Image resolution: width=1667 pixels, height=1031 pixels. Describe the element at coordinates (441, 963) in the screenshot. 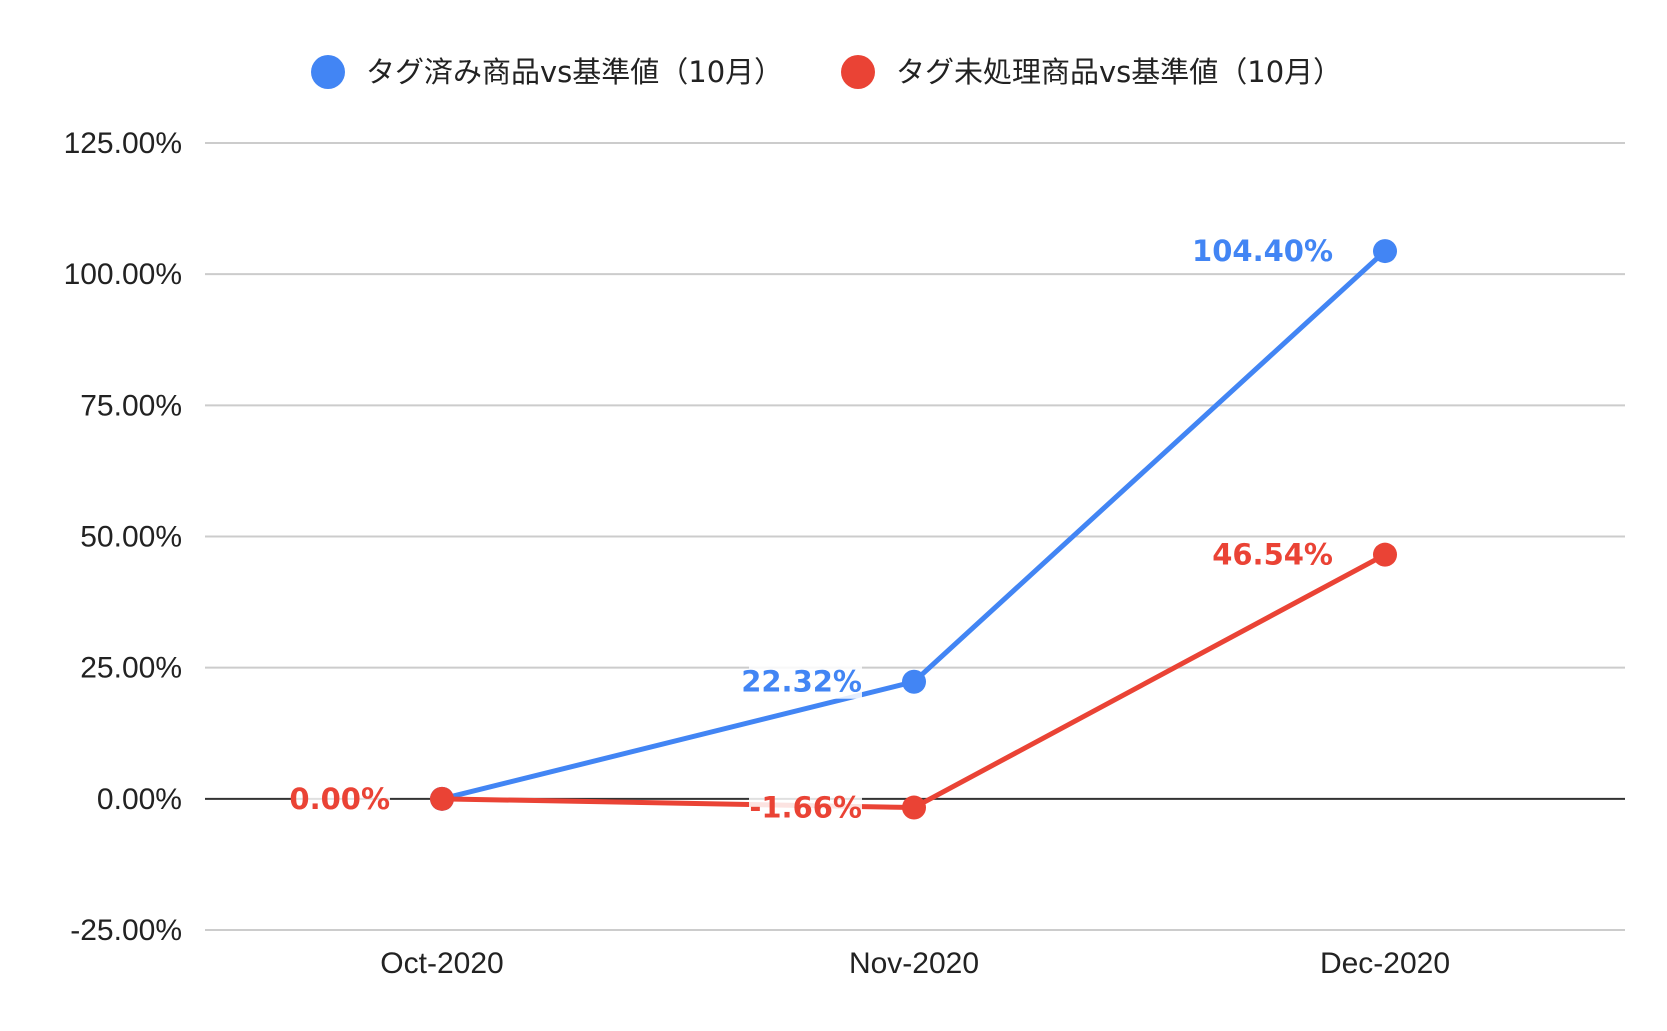

I see `x-tick-label: Oct-2020` at that location.